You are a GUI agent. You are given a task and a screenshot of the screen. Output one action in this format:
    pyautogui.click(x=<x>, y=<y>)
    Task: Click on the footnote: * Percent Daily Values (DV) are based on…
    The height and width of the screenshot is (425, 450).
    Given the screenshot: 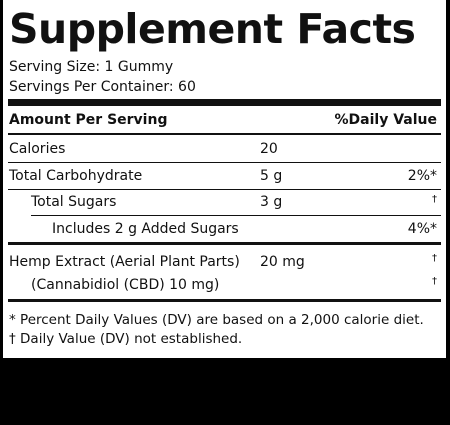 What is the action you would take?
    pyautogui.click(x=216, y=320)
    